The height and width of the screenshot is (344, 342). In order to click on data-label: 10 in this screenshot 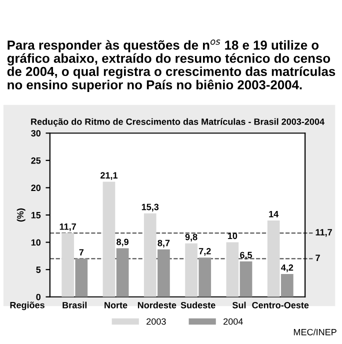, I will do `click(233, 236)`.